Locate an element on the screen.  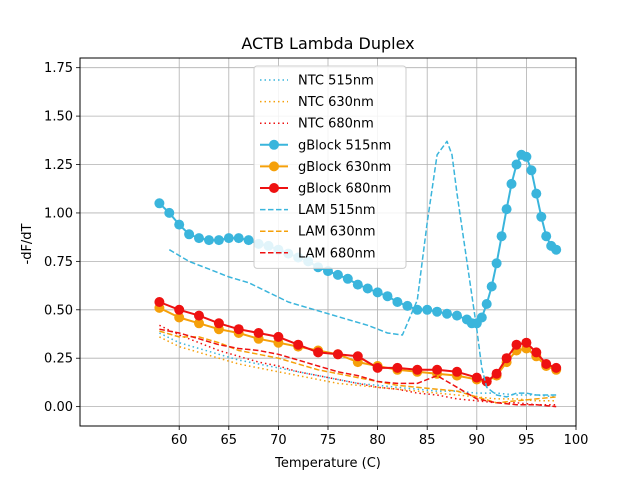
legend-box is located at coordinates (330, 167).